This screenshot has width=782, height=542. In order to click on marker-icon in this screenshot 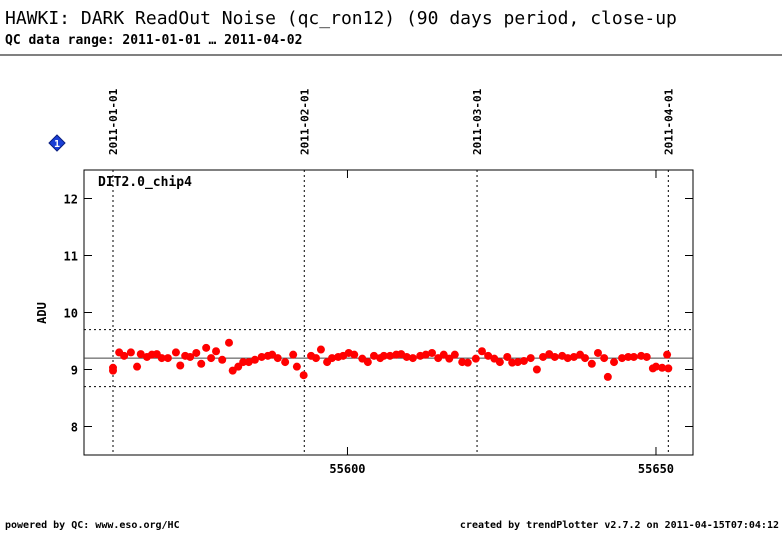, I will do `click(57, 143)`.